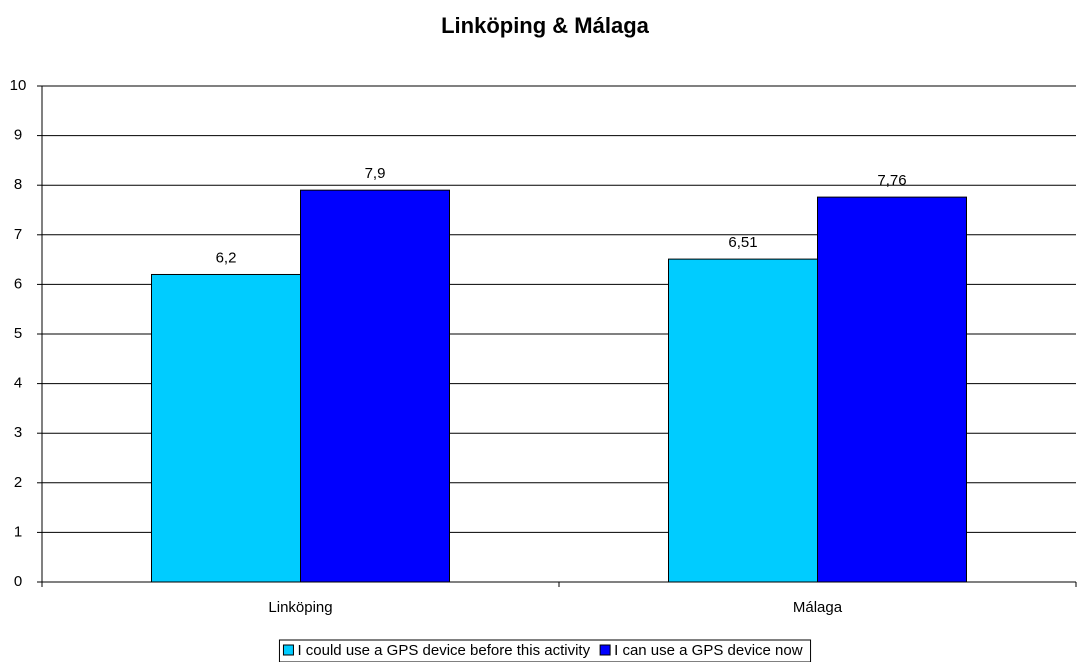 The image size is (1077, 662). I want to click on y-tick-label: 1, so click(18, 531).